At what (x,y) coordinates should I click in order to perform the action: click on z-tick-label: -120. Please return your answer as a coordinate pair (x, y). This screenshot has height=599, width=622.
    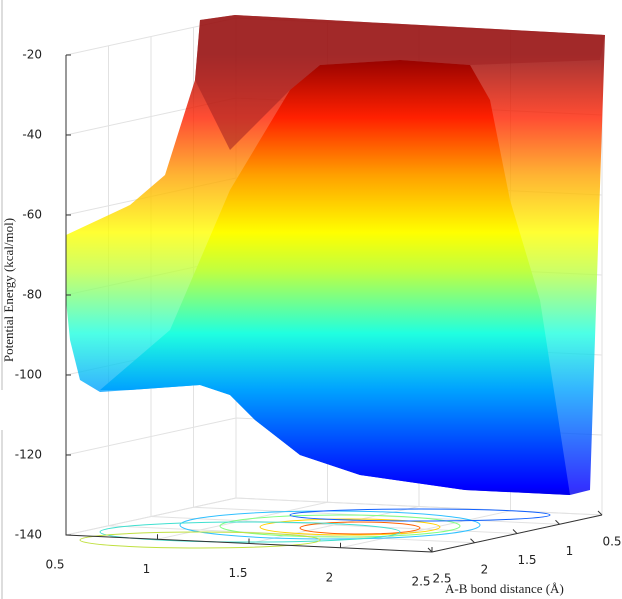
    Looking at the image, I should click on (28, 455).